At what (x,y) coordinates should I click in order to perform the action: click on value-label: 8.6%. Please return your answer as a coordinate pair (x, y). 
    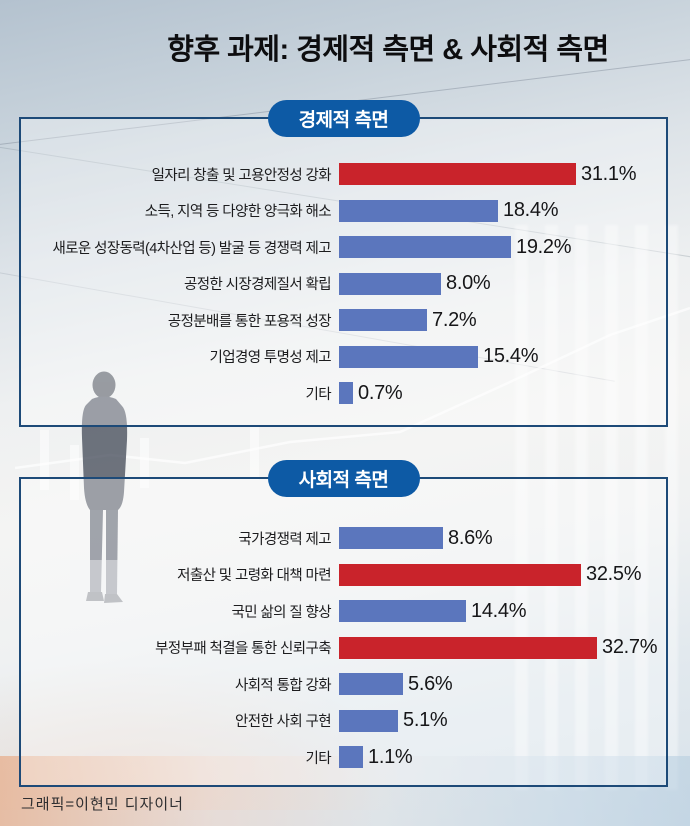
    Looking at the image, I should click on (470, 537).